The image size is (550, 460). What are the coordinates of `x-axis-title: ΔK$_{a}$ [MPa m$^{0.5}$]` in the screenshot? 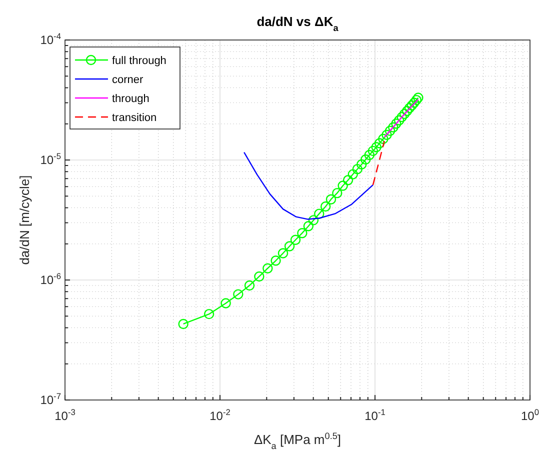 It's located at (298, 441).